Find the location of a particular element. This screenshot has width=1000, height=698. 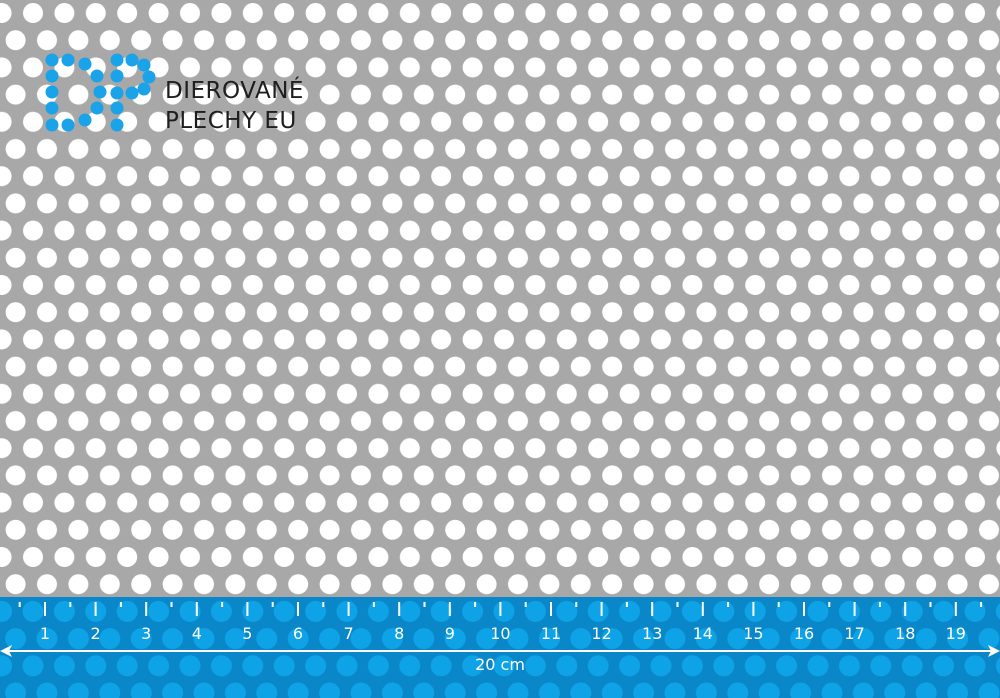

ruler-label: 9 is located at coordinates (450, 633).